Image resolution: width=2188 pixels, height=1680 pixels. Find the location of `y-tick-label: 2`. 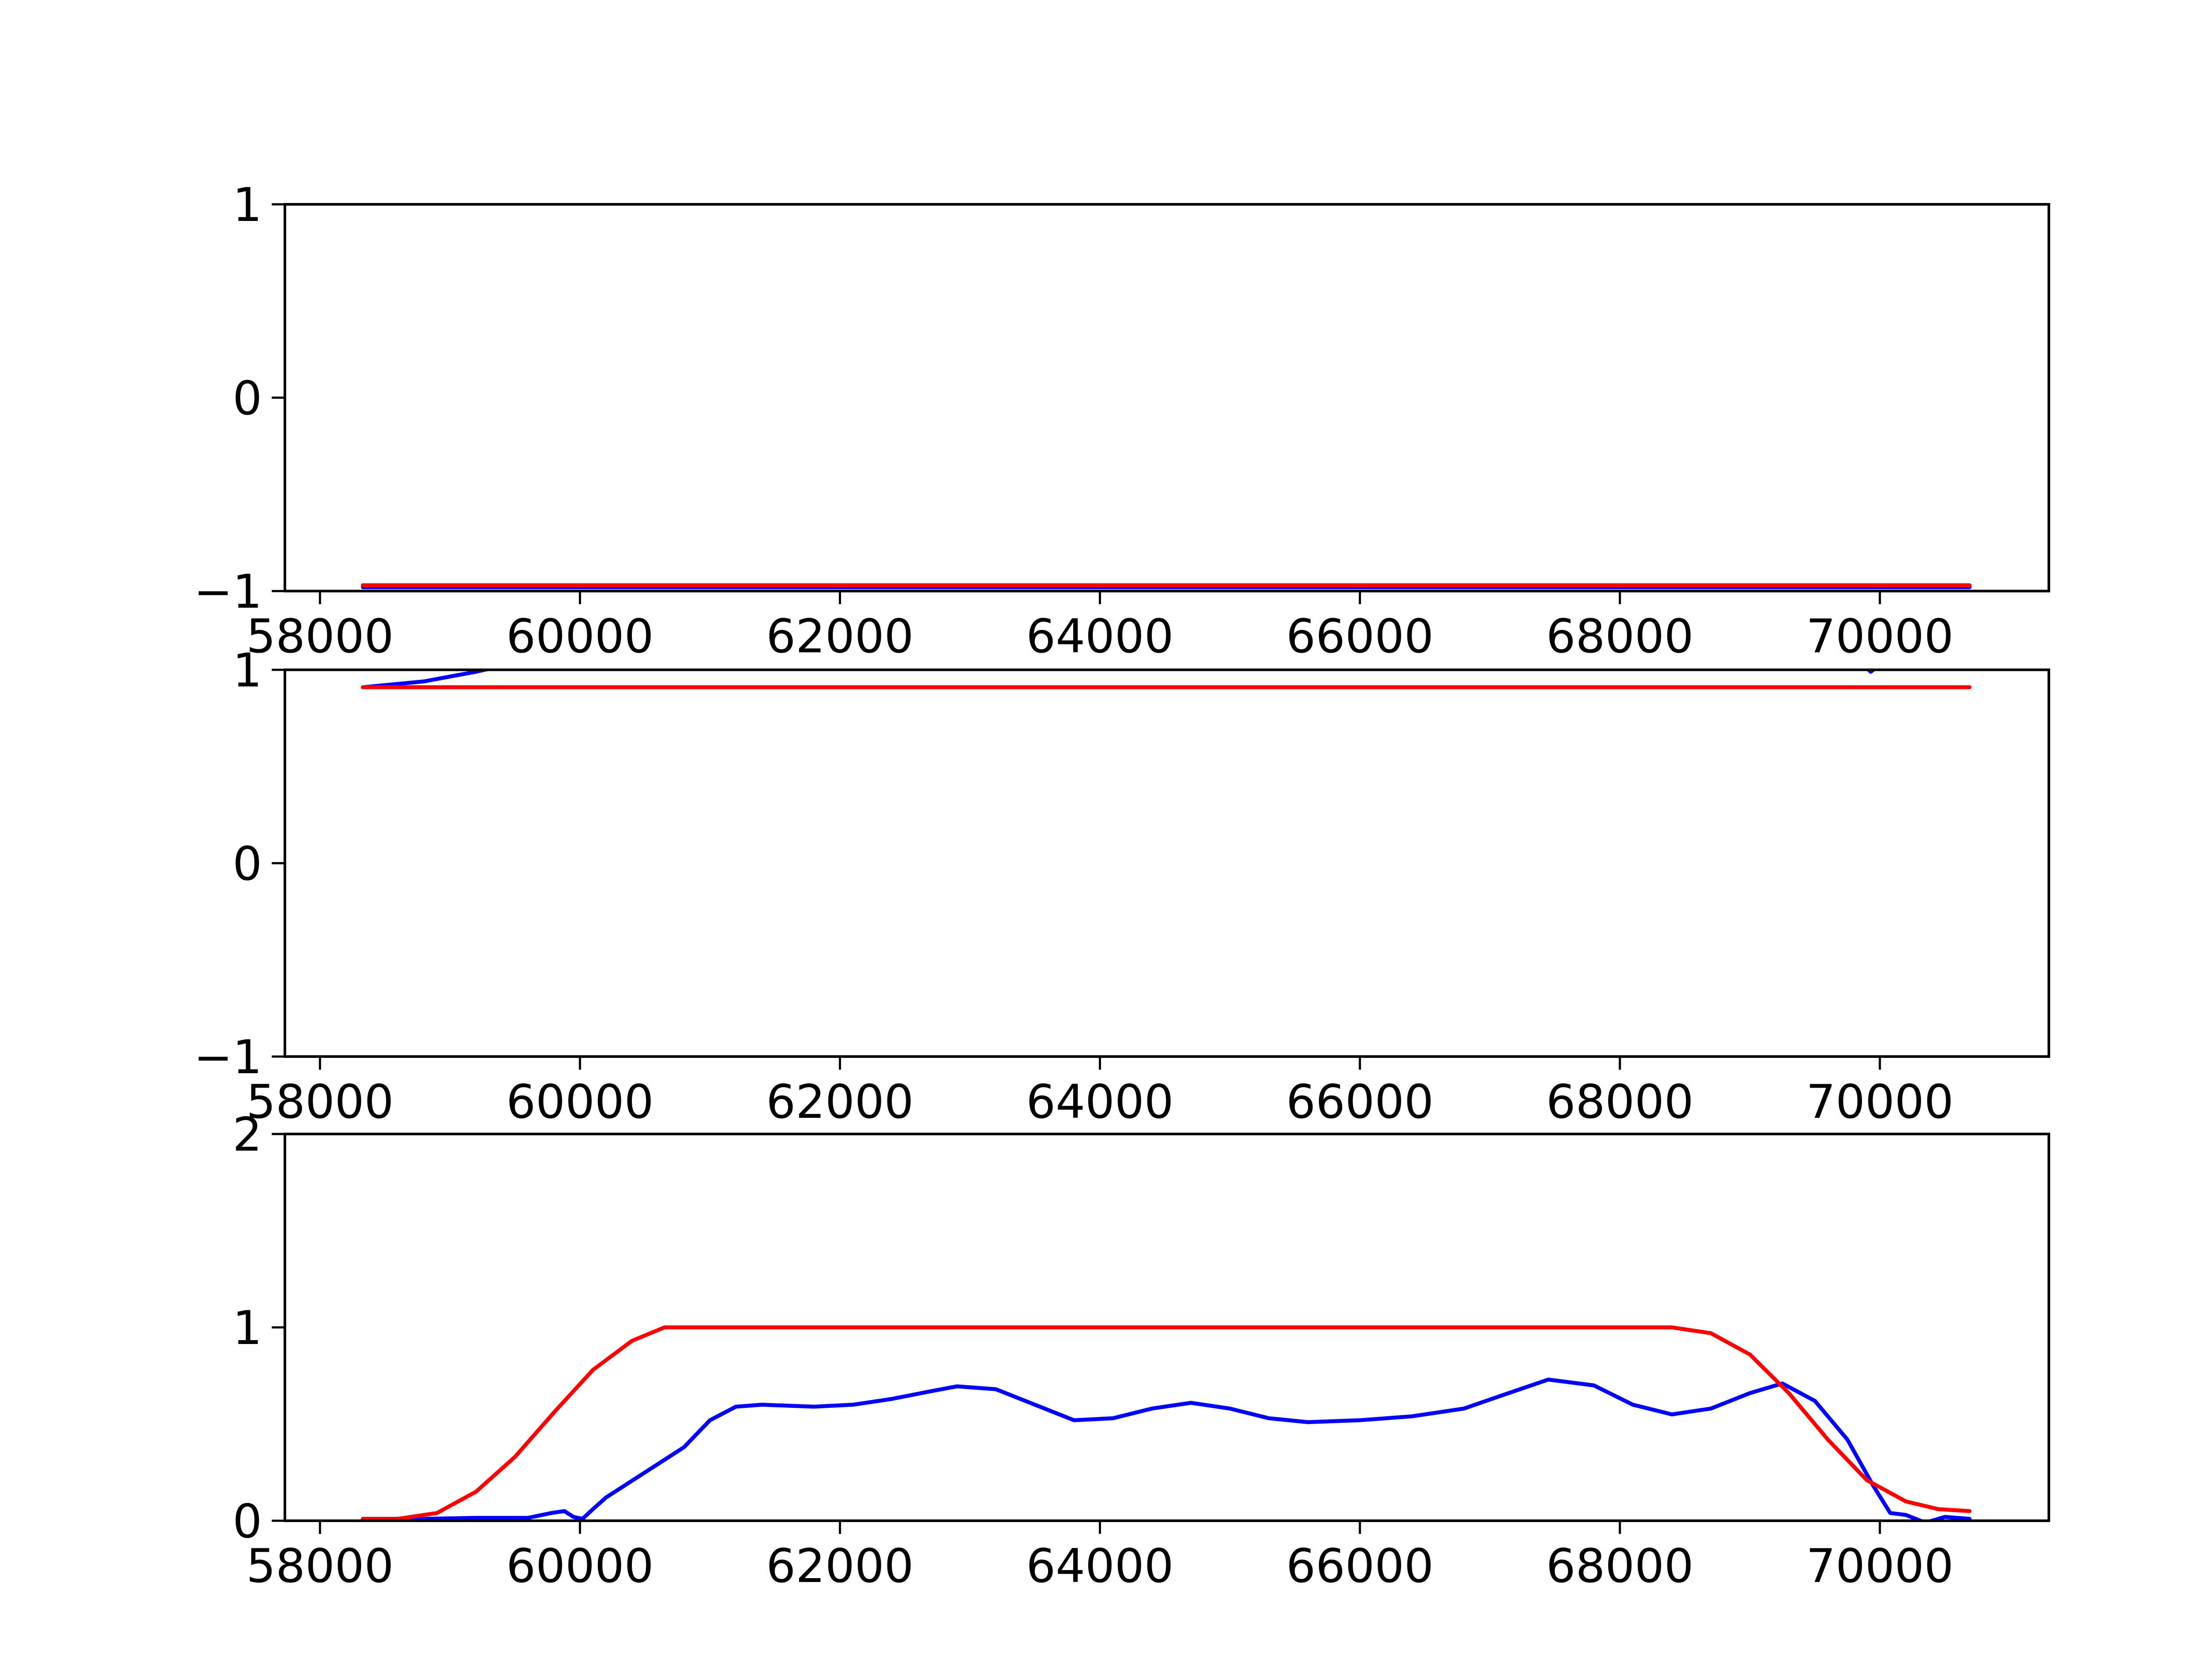

y-tick-label: 2 is located at coordinates (247, 1135).